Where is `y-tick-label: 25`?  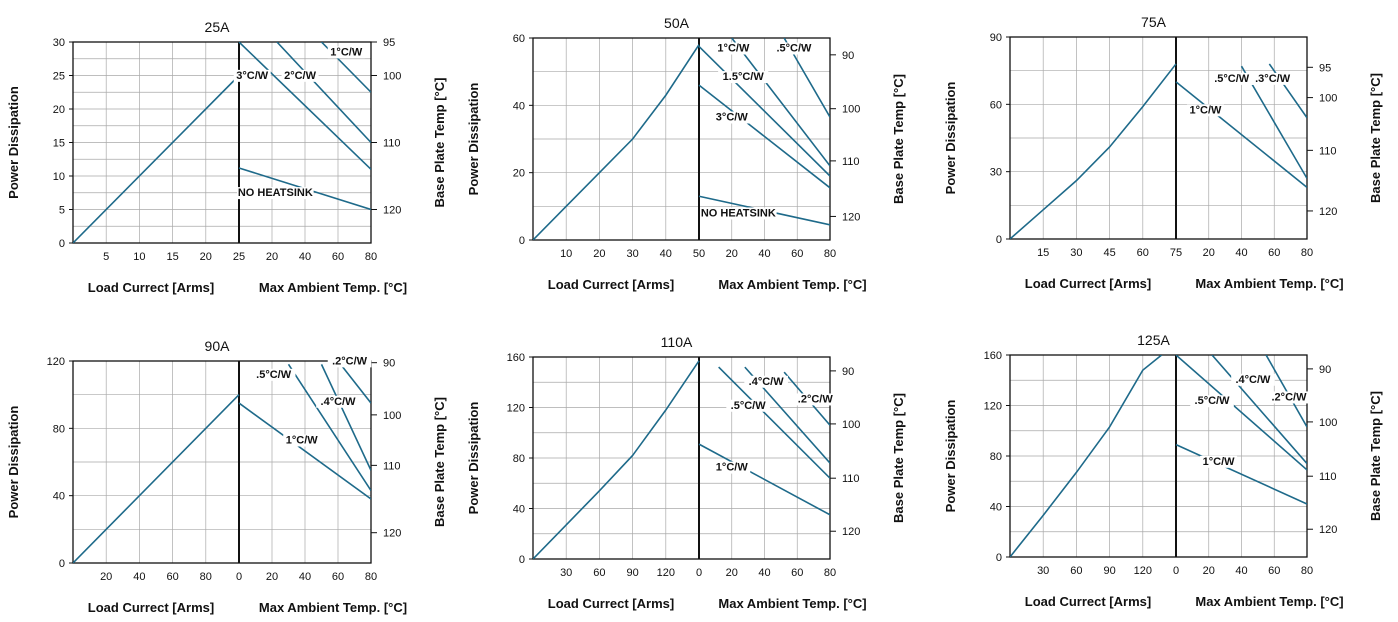
y-tick-label: 25 is located at coordinates (59, 77).